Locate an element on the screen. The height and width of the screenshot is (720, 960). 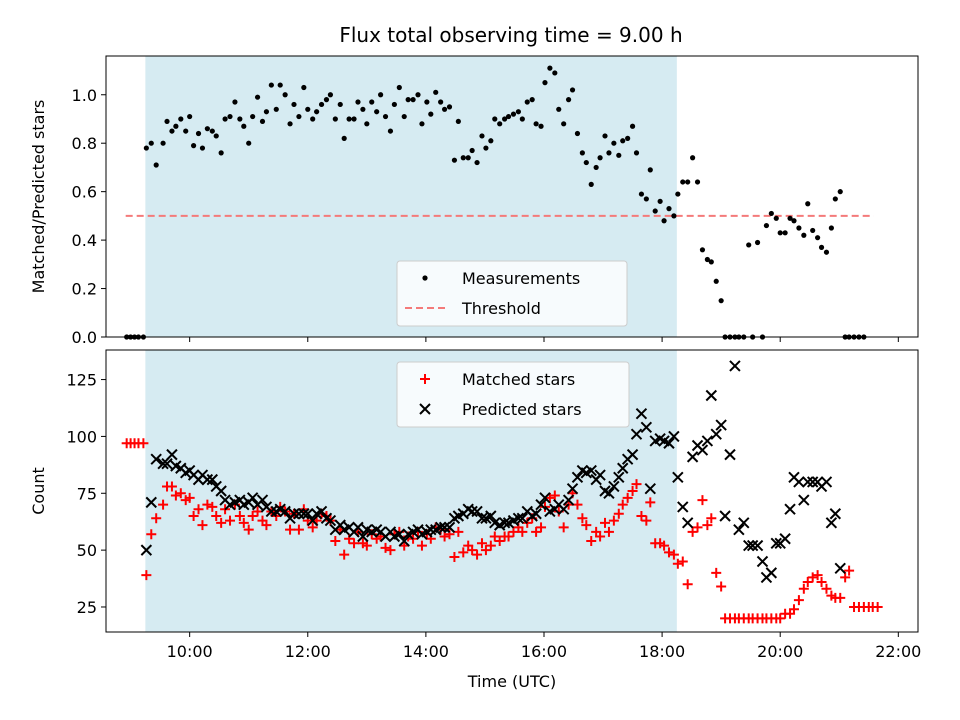
legend-label: Measurements is located at coordinates (521, 278).